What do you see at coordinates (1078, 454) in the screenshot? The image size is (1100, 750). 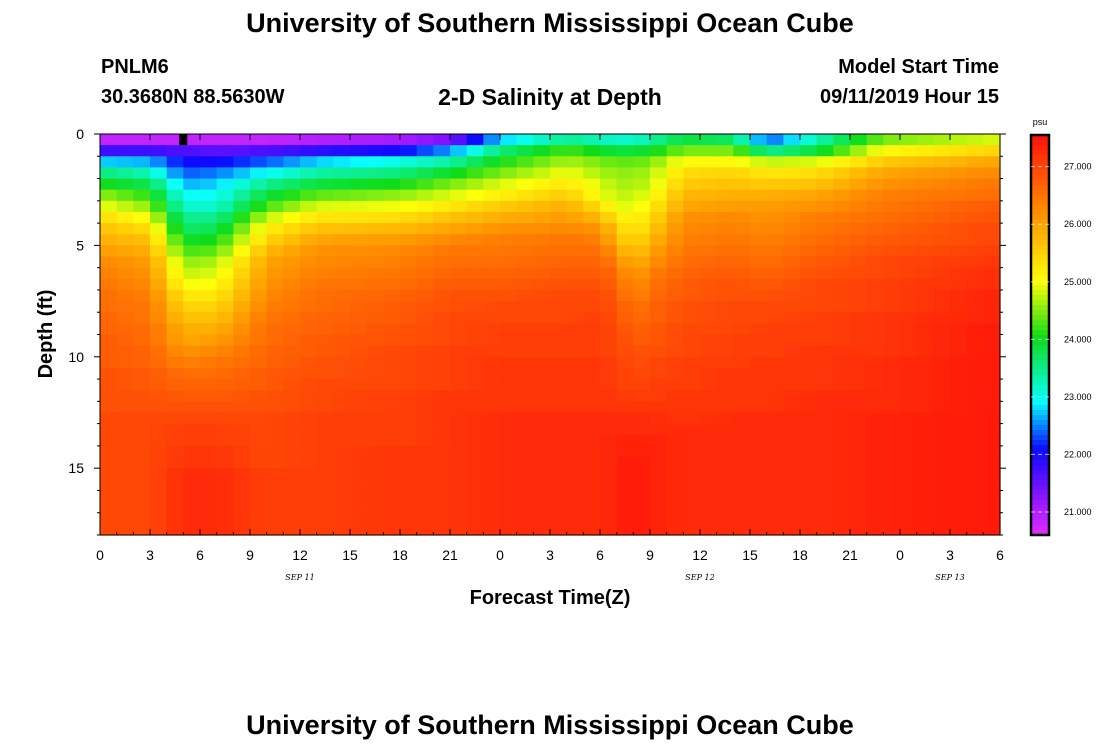 I see `colorbar-tick-label: 22.000` at bounding box center [1078, 454].